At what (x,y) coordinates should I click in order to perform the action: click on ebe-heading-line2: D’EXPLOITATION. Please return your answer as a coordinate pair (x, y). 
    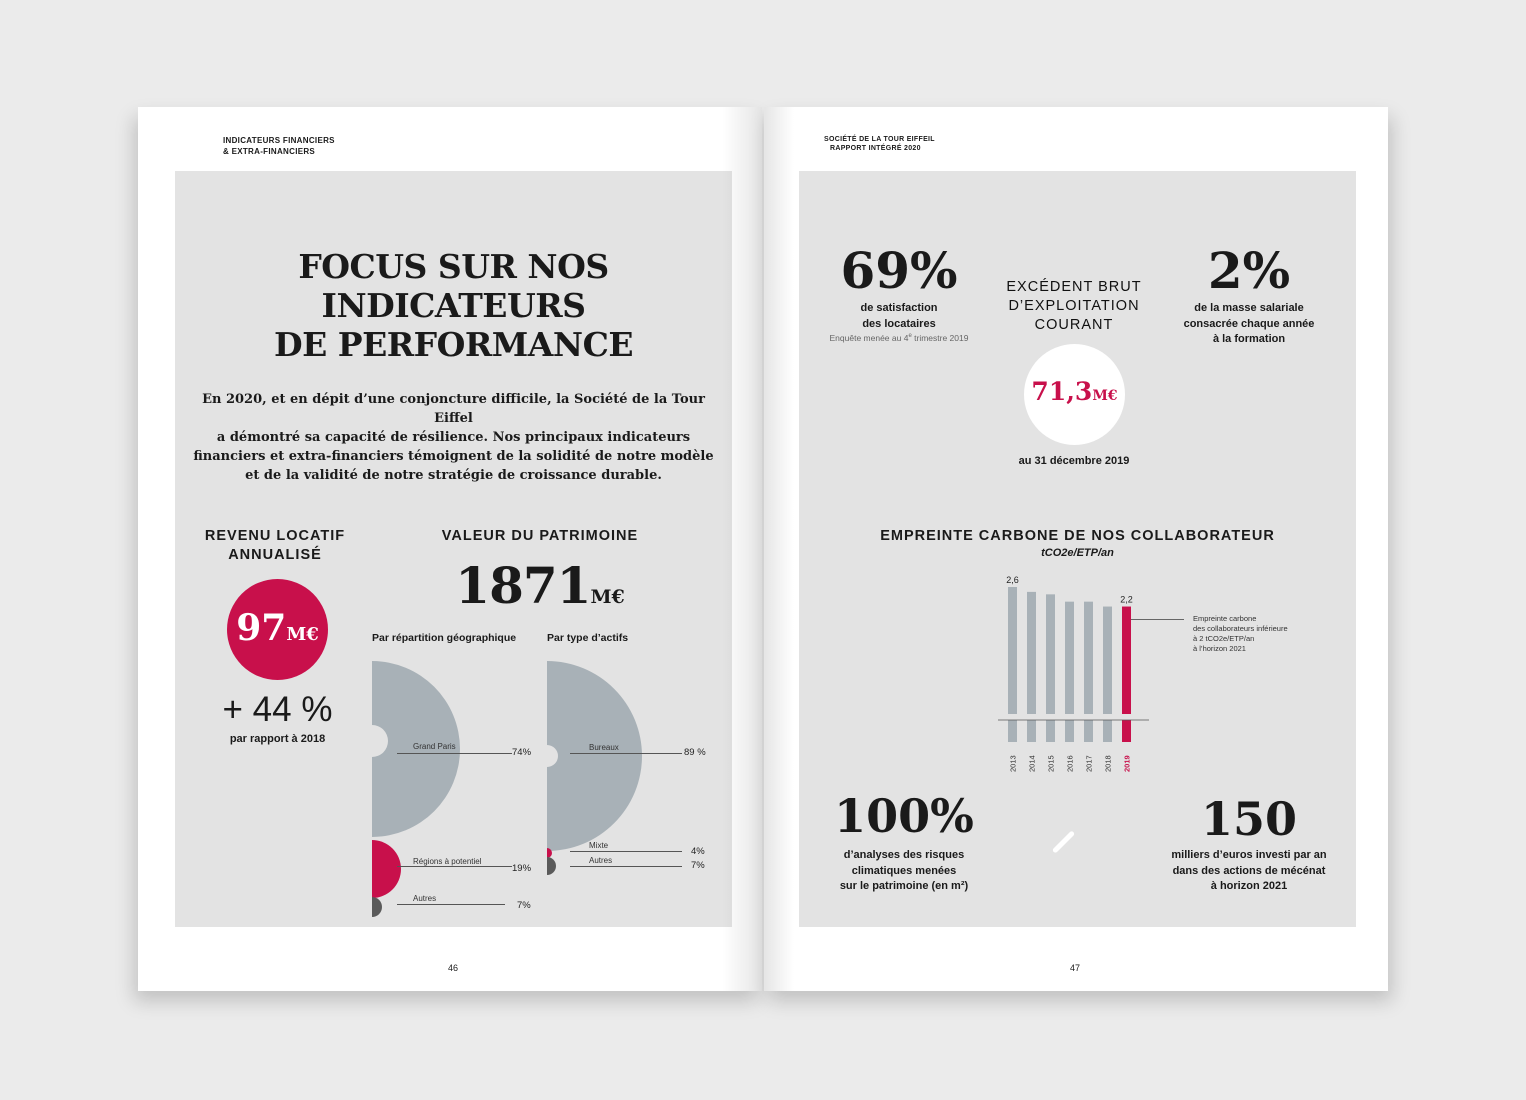
    Looking at the image, I should click on (1074, 306).